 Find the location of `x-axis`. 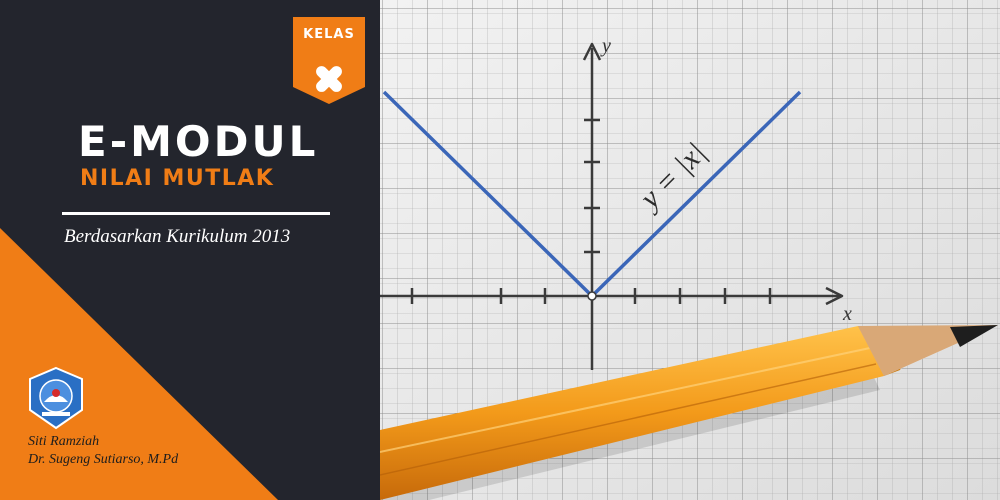

x-axis is located at coordinates (612, 296).